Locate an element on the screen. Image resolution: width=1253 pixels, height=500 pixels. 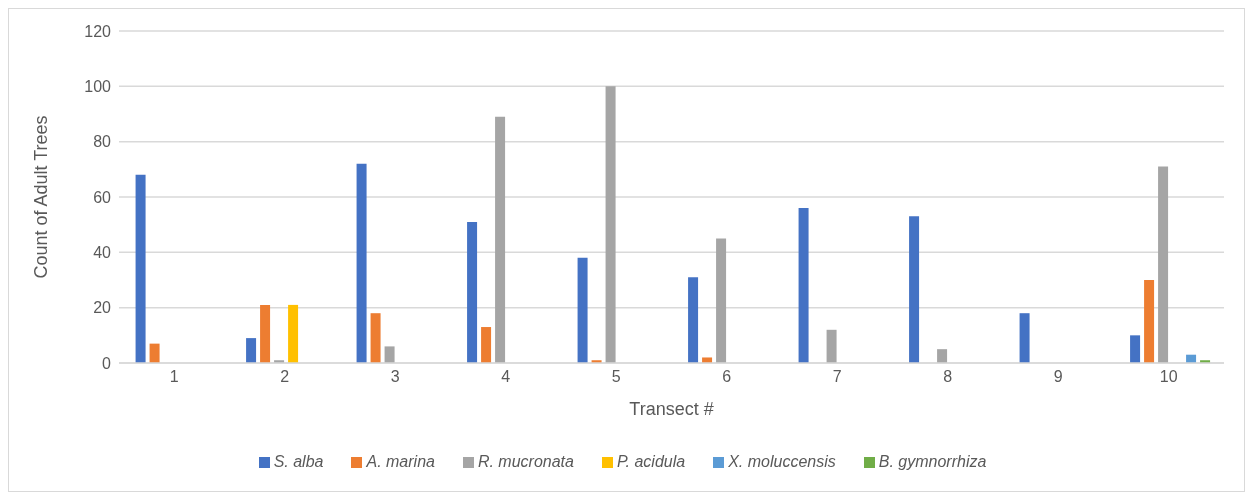
legend-label: S. alba is located at coordinates (298, 461).